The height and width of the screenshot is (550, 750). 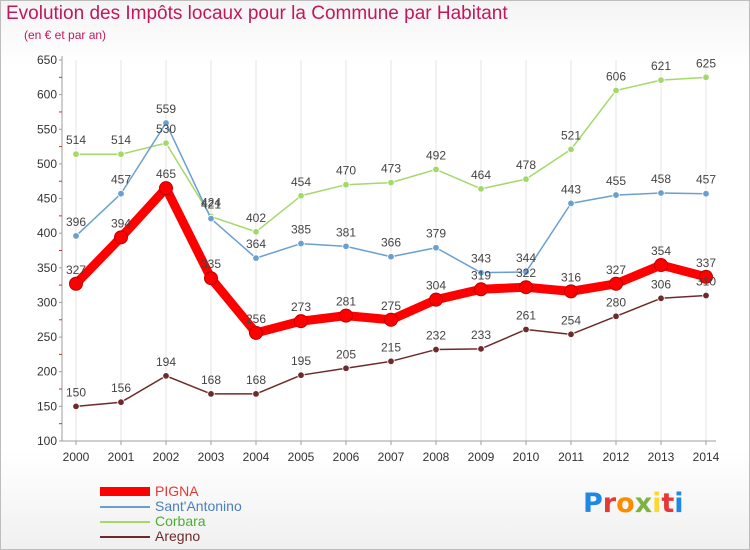 What do you see at coordinates (166, 109) in the screenshot?
I see `data-label: 559` at bounding box center [166, 109].